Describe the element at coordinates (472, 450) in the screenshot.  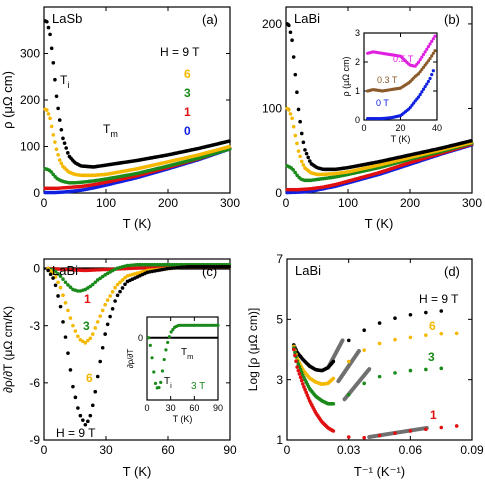
I see `x-tick-label: 0.09` at that location.